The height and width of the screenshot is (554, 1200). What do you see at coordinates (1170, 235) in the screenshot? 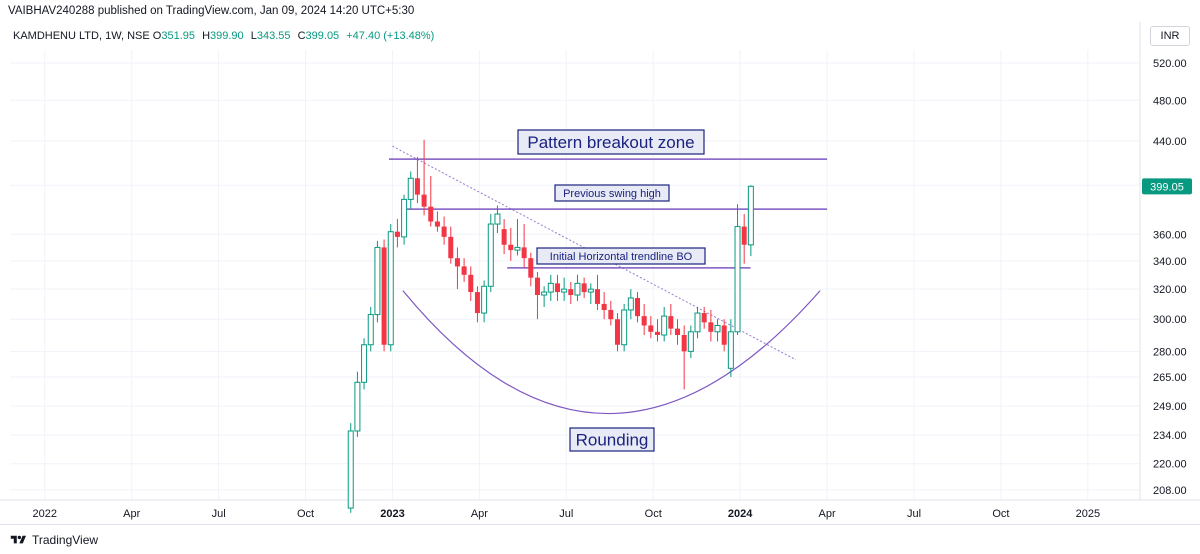
I see `y-tick-label: 360.00` at bounding box center [1170, 235].